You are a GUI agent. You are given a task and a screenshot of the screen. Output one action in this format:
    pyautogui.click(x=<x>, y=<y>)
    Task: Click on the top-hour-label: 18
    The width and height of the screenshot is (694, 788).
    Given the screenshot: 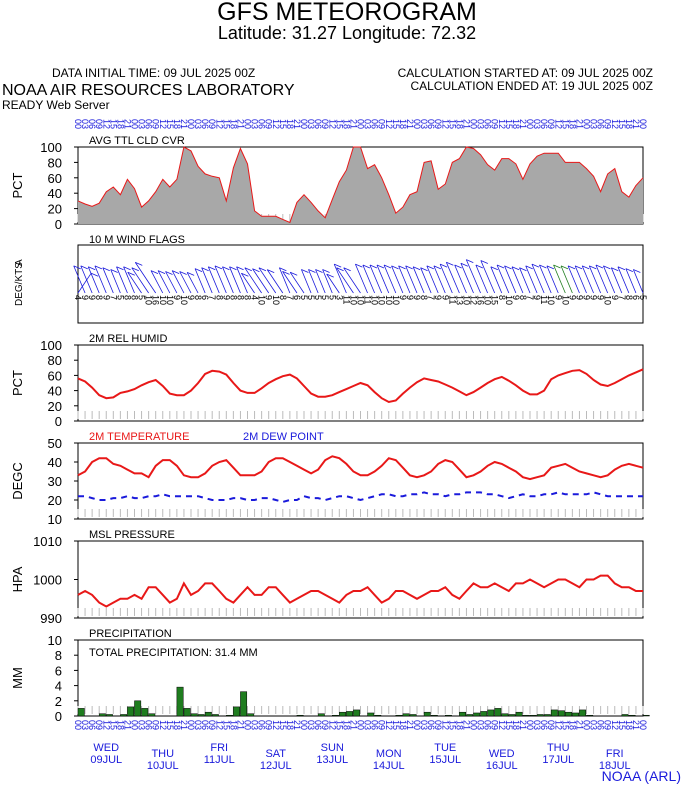 What is the action you would take?
    pyautogui.click(x=572, y=124)
    